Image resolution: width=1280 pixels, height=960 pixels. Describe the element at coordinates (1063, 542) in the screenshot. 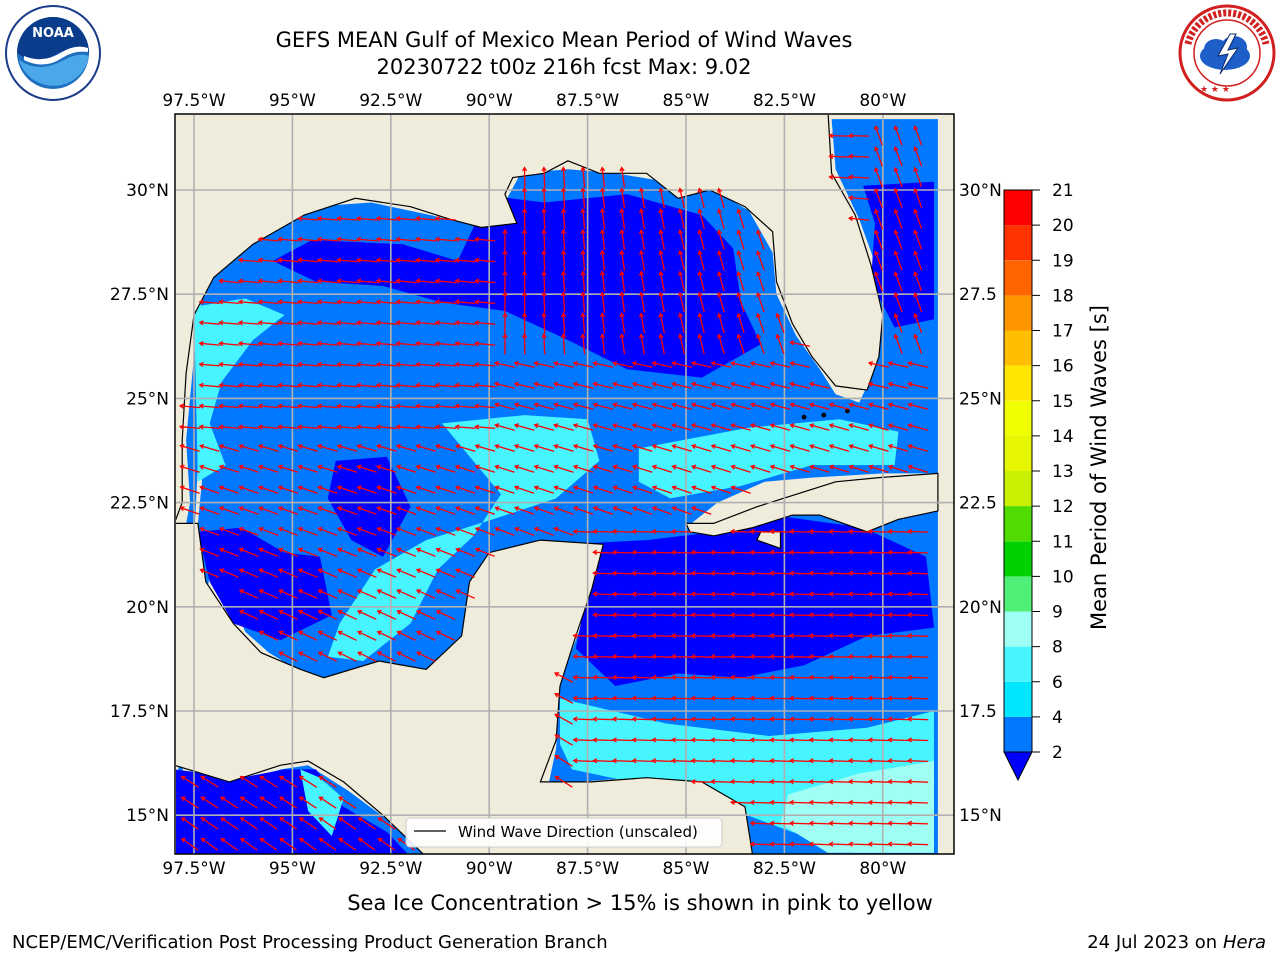

I see `colorbar-tick-label: 11` at that location.